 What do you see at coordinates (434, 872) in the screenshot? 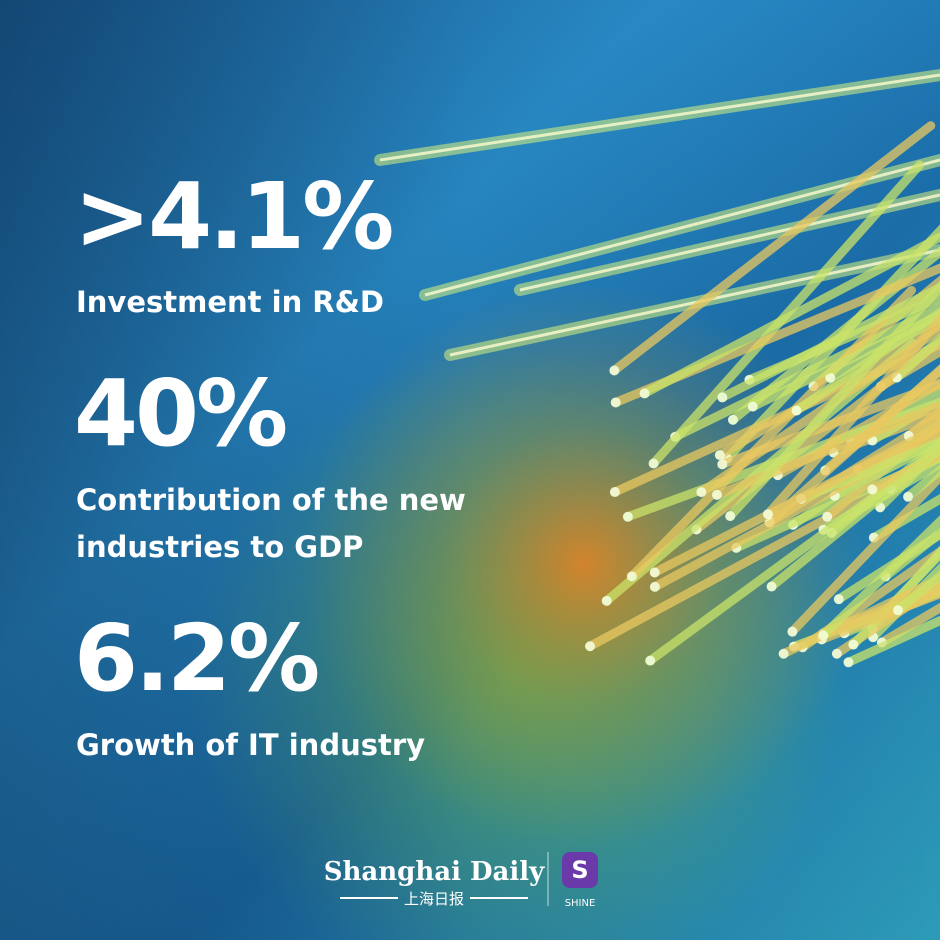
I see `brand: Shanghai Daily` at bounding box center [434, 872].